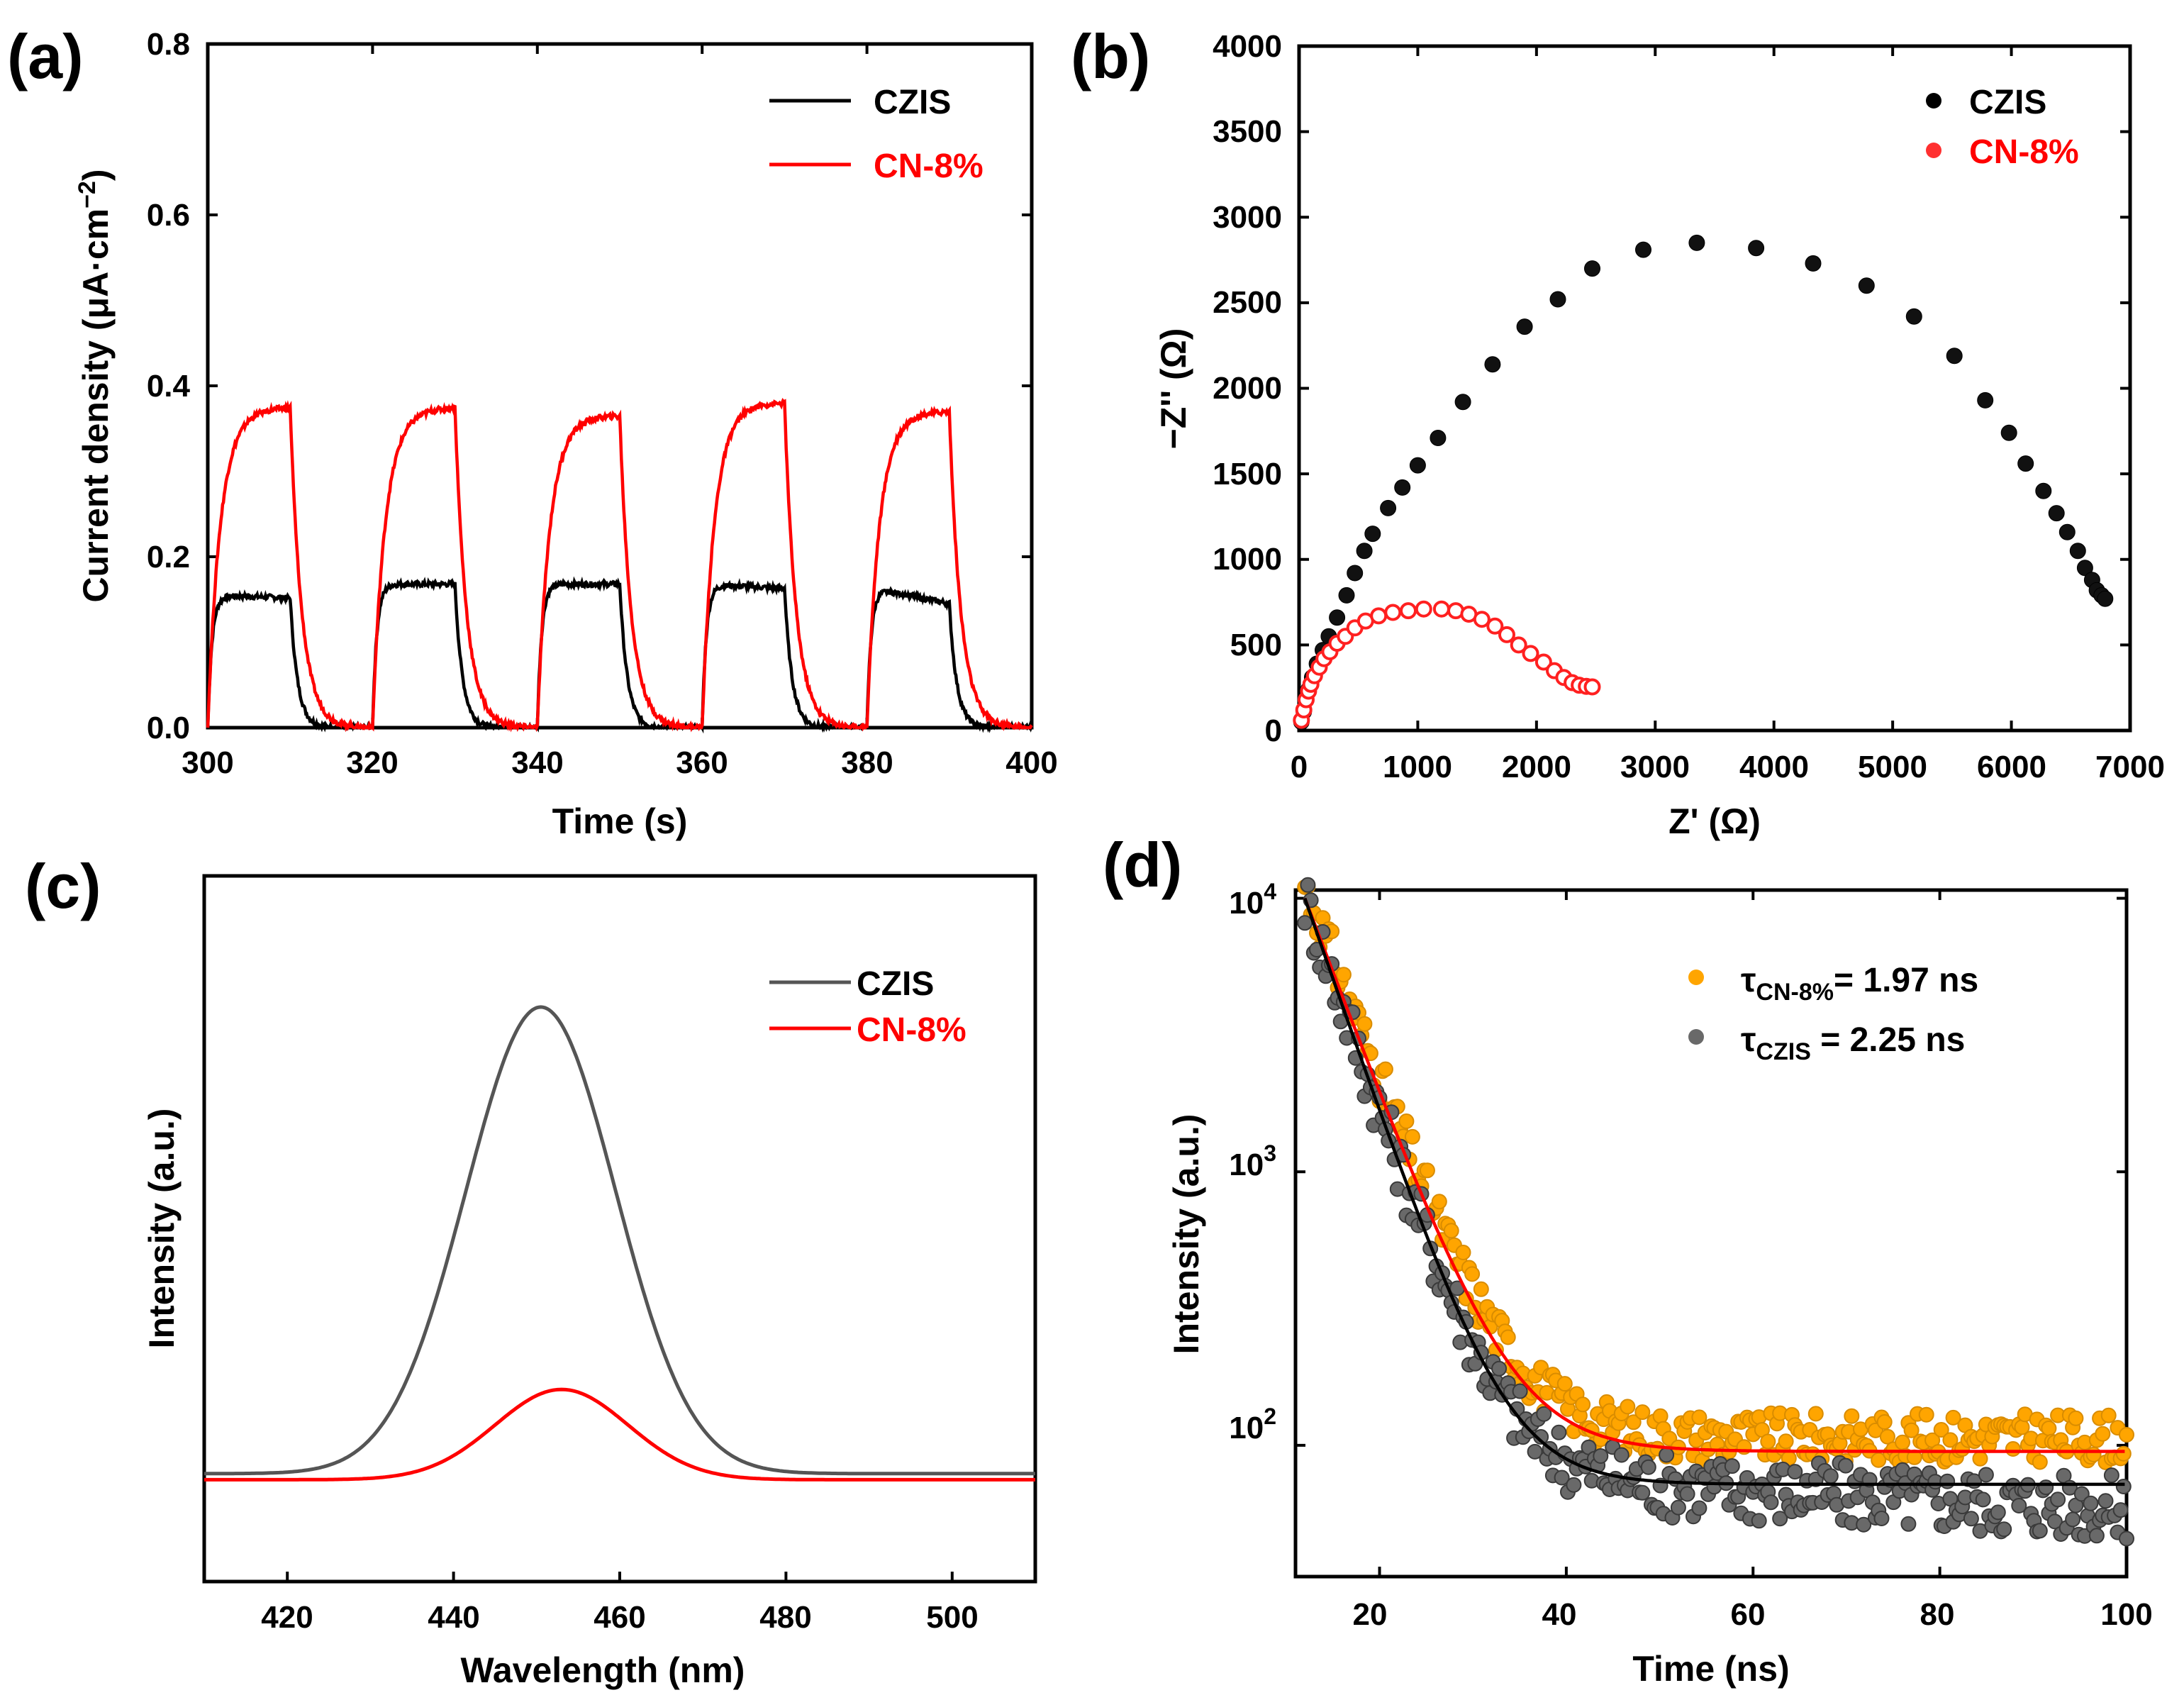 The image size is (2184, 1700). Describe the element at coordinates (63, 886) in the screenshot. I see `panel-c-label: (c)` at that location.